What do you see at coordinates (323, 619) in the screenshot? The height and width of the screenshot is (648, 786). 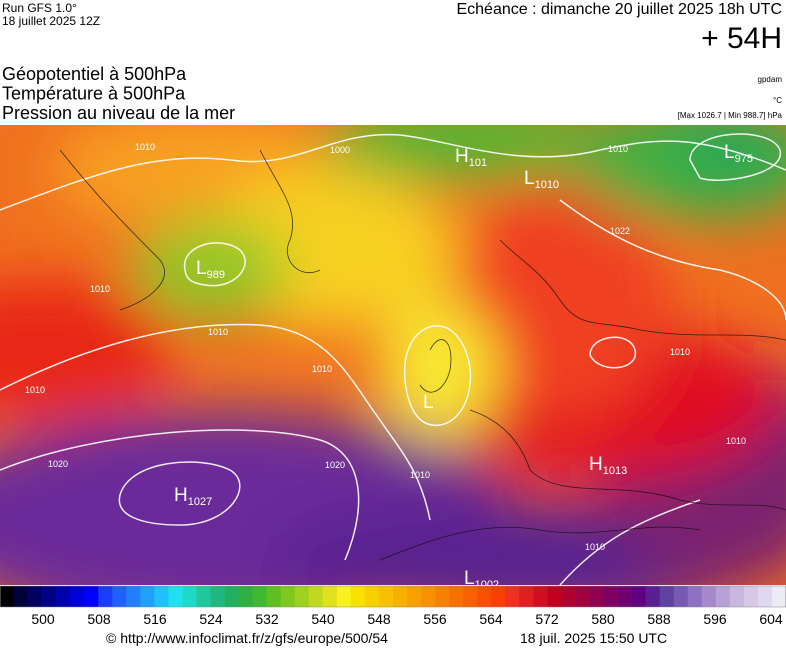 I see `colorbar-label: 540` at bounding box center [323, 619].